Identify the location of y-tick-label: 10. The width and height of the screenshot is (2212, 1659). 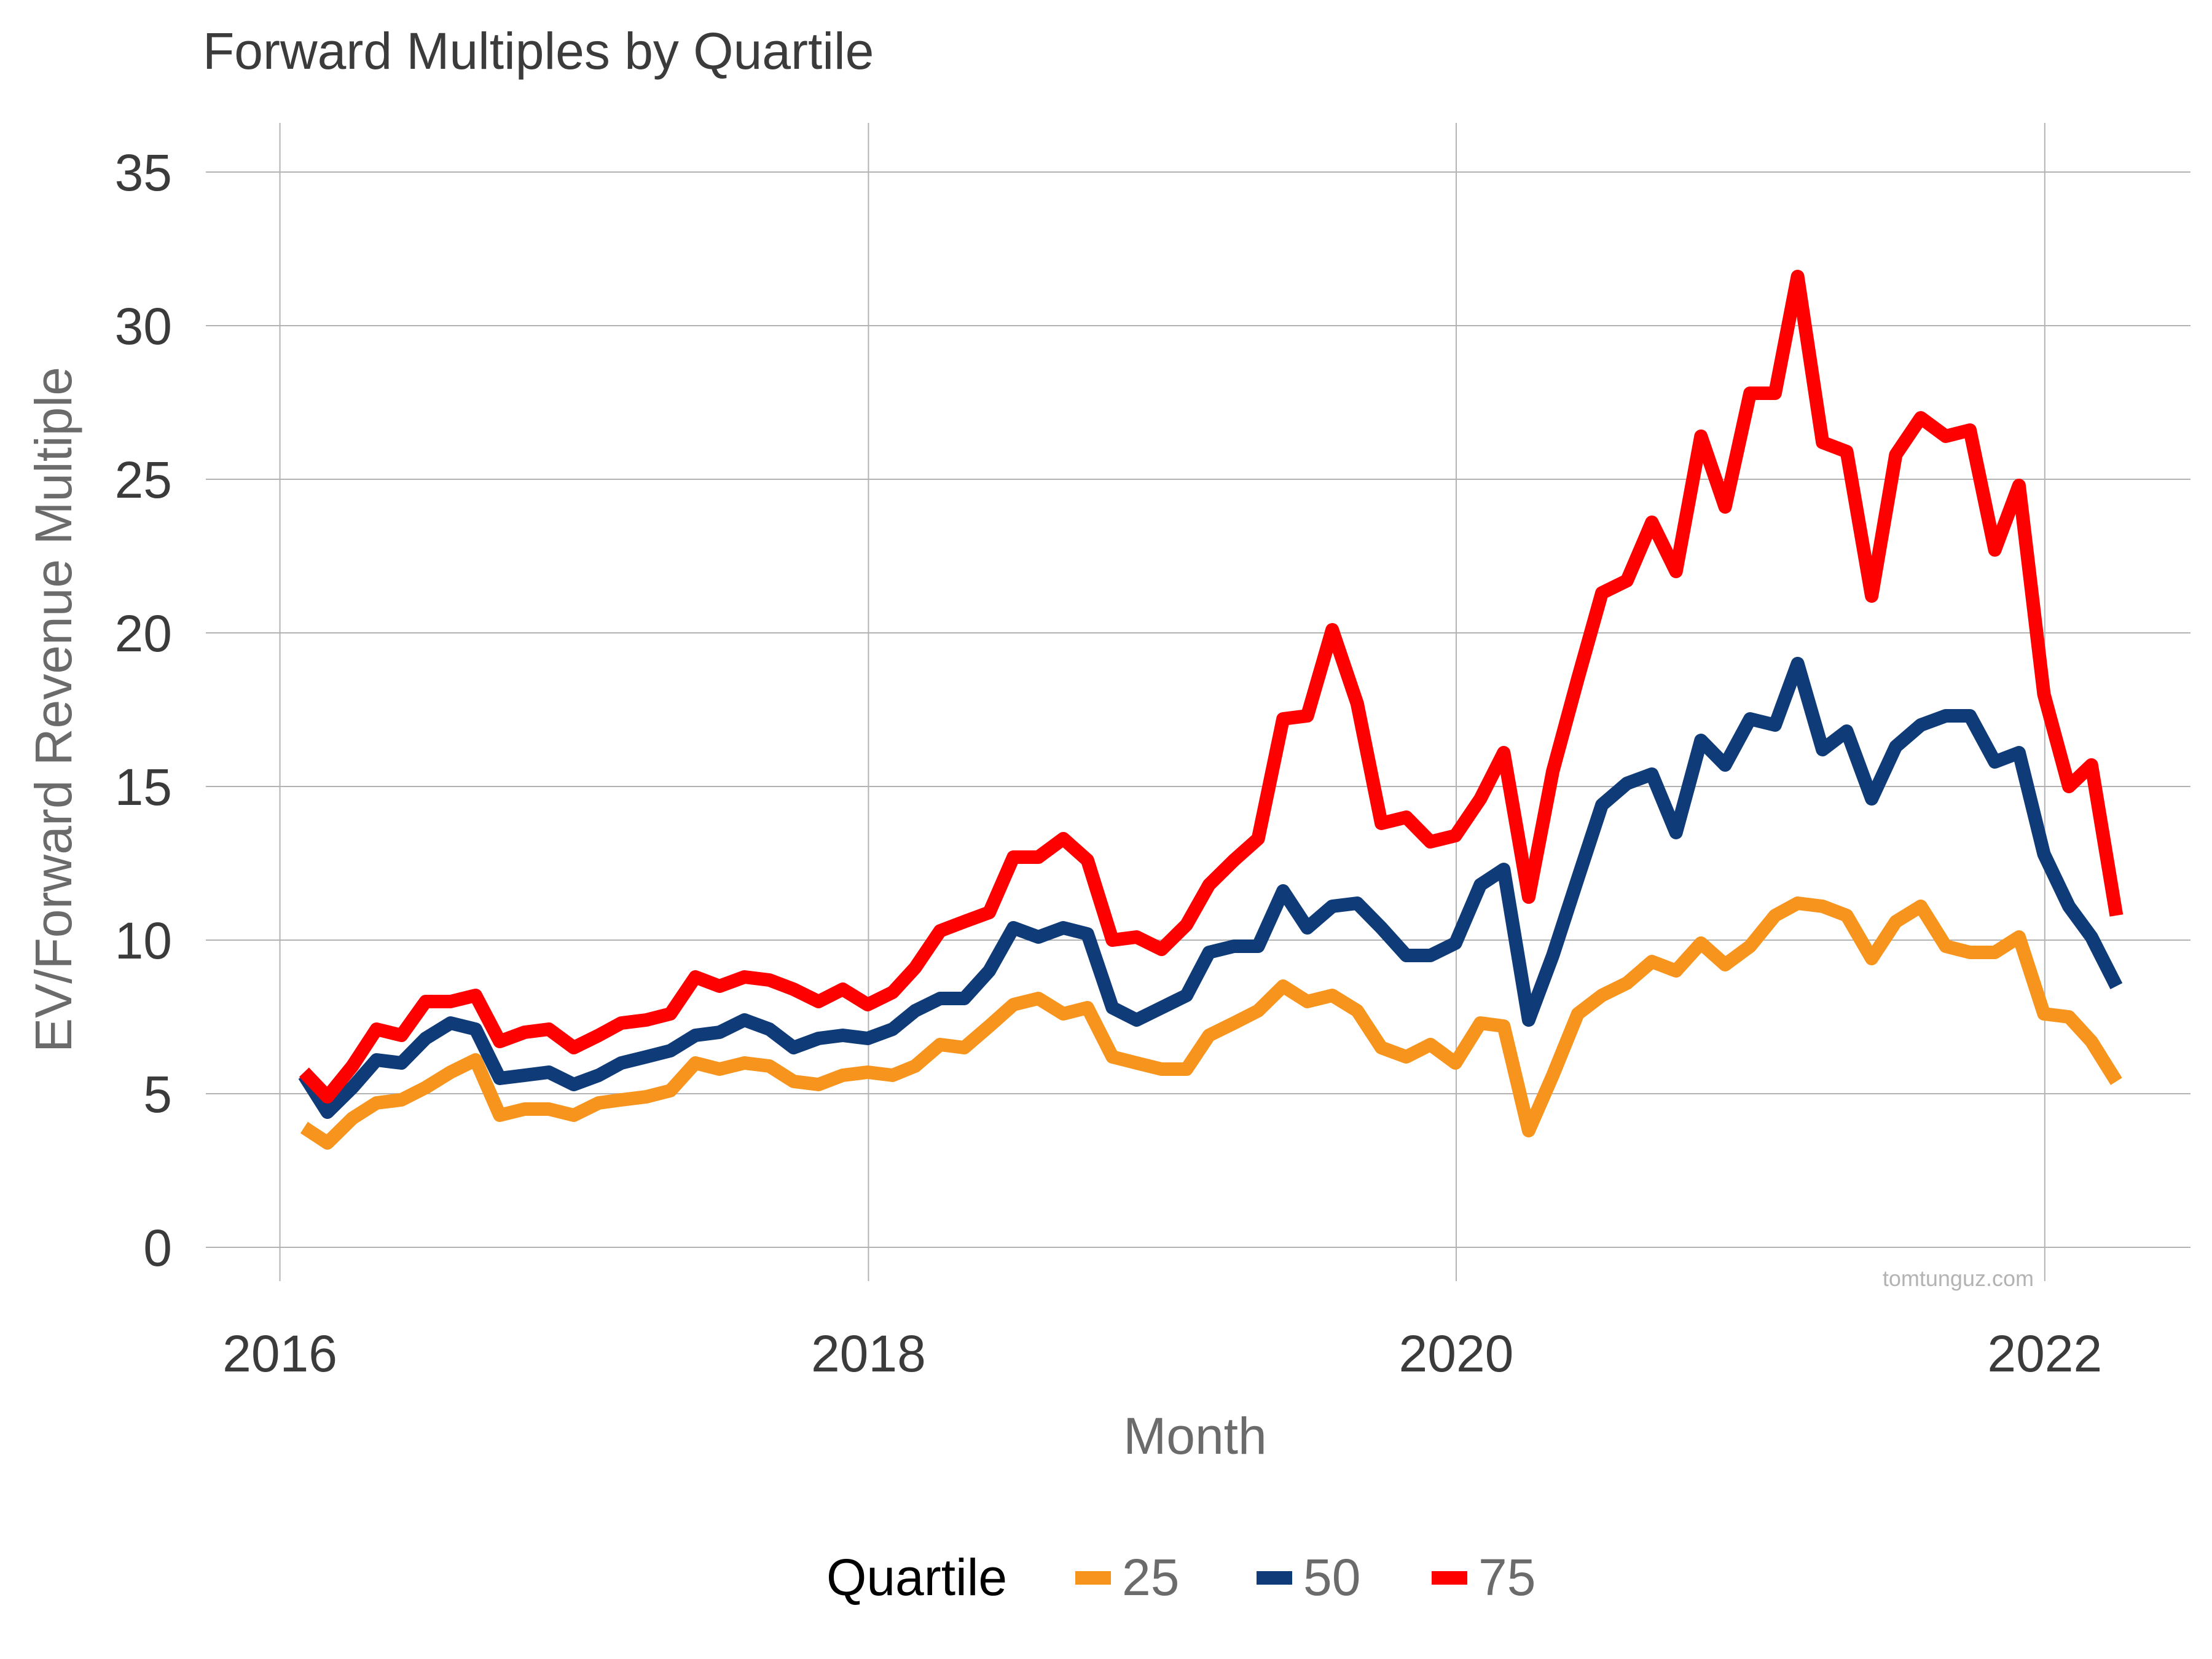
(143, 941).